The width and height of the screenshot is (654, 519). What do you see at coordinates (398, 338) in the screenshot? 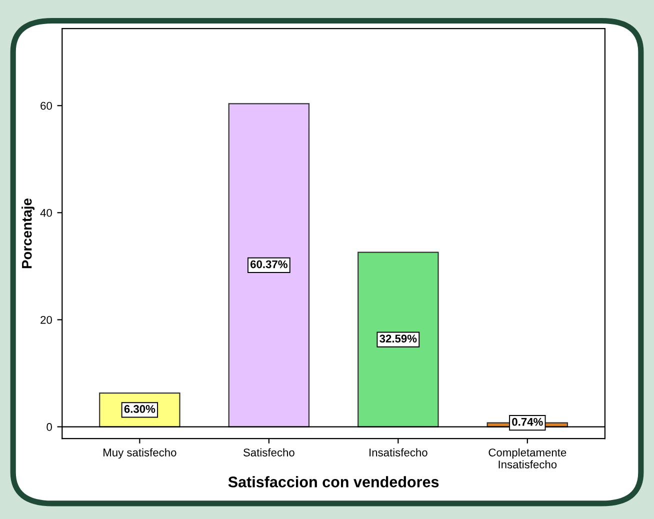
I see `data-label: 32.59%` at bounding box center [398, 338].